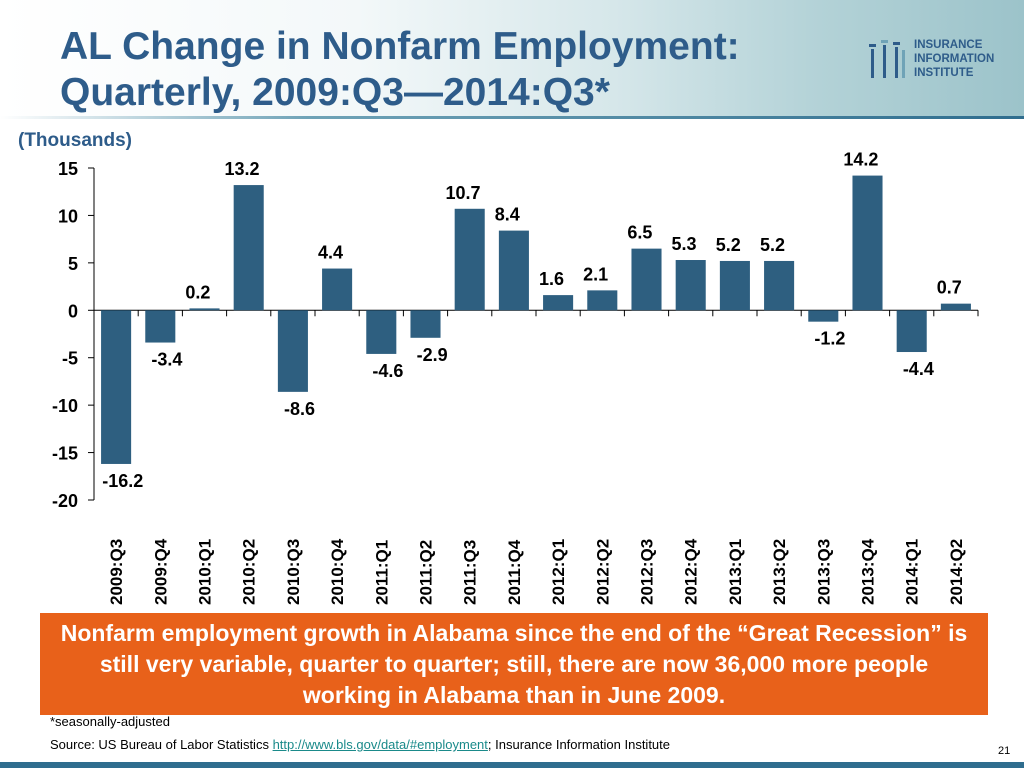 The width and height of the screenshot is (1024, 768). I want to click on x-tick-label: 2014:Q2, so click(956, 572).